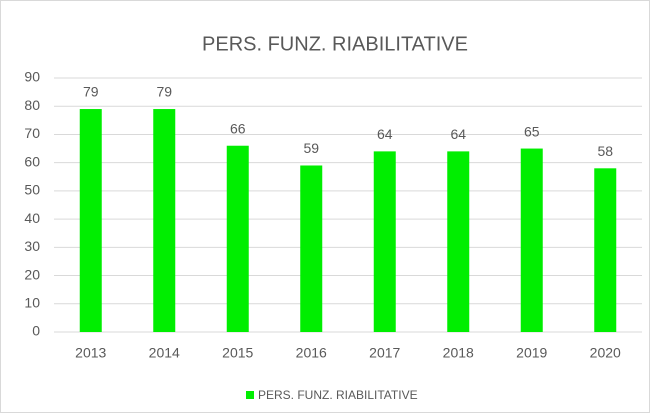 The width and height of the screenshot is (651, 414). Describe the element at coordinates (36, 331) in the screenshot. I see `y-tick-label: 0` at that location.